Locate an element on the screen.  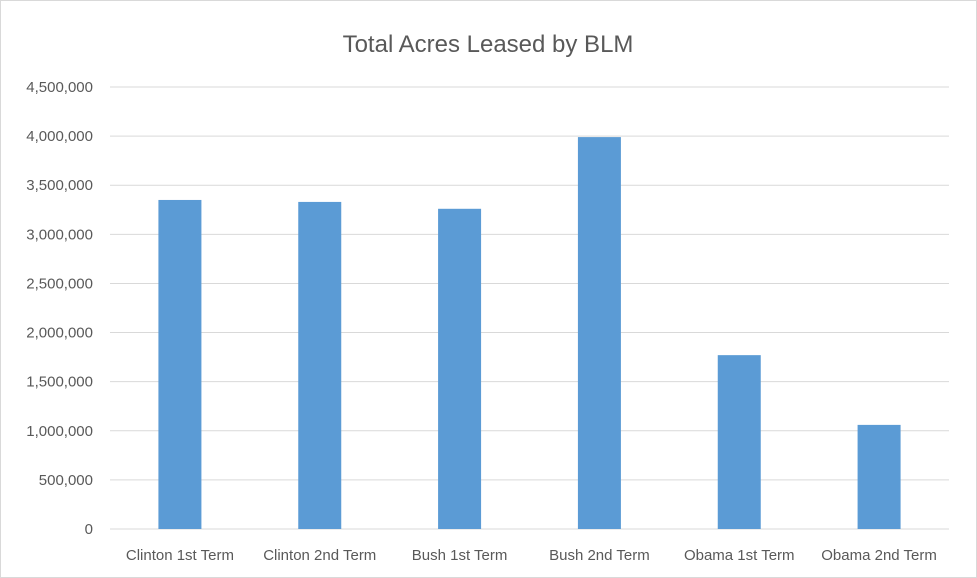
y-tick-label: 4,500,000 is located at coordinates (59, 87).